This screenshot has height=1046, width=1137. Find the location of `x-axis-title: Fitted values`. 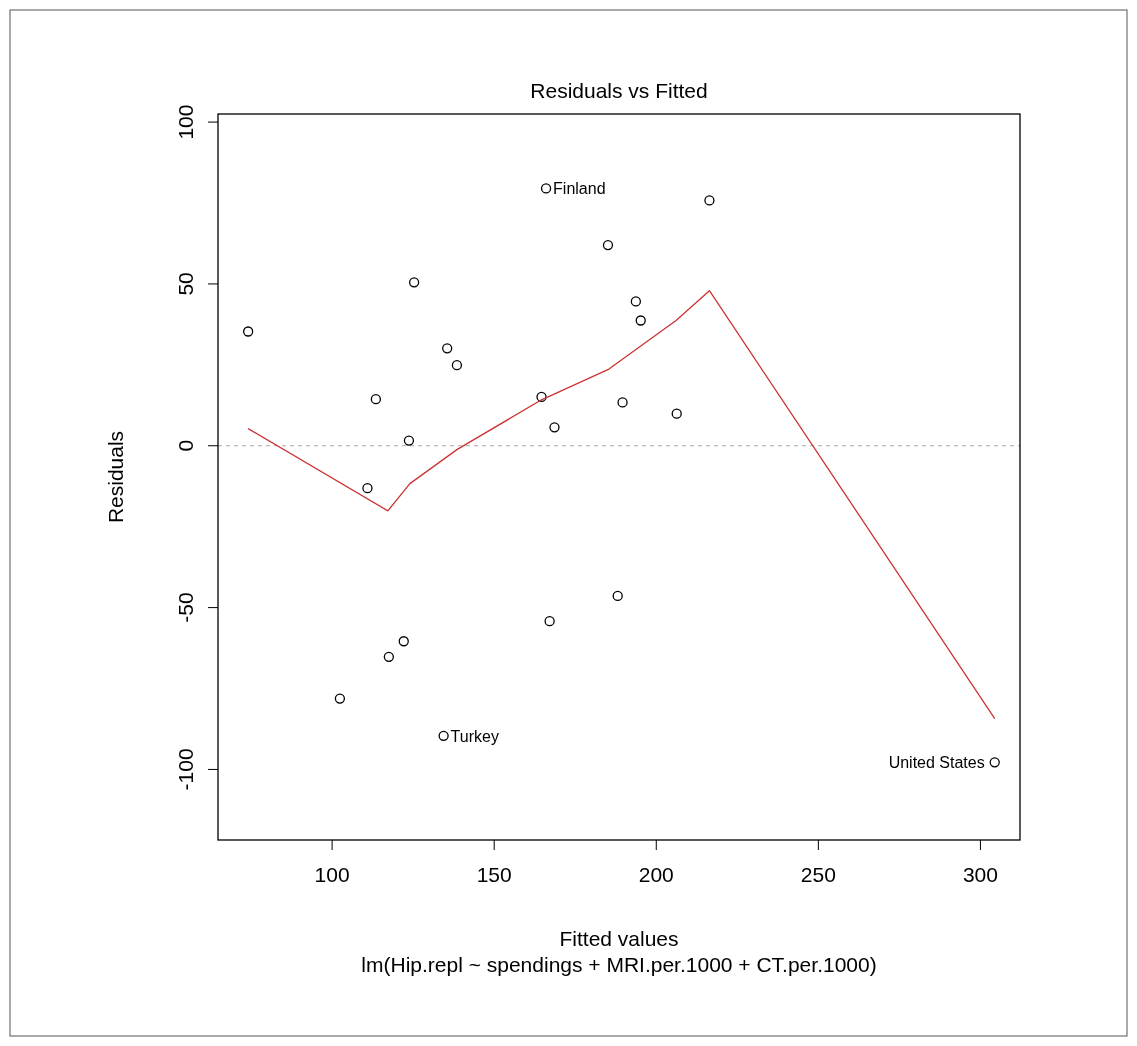

x-axis-title: Fitted values is located at coordinates (619, 938).